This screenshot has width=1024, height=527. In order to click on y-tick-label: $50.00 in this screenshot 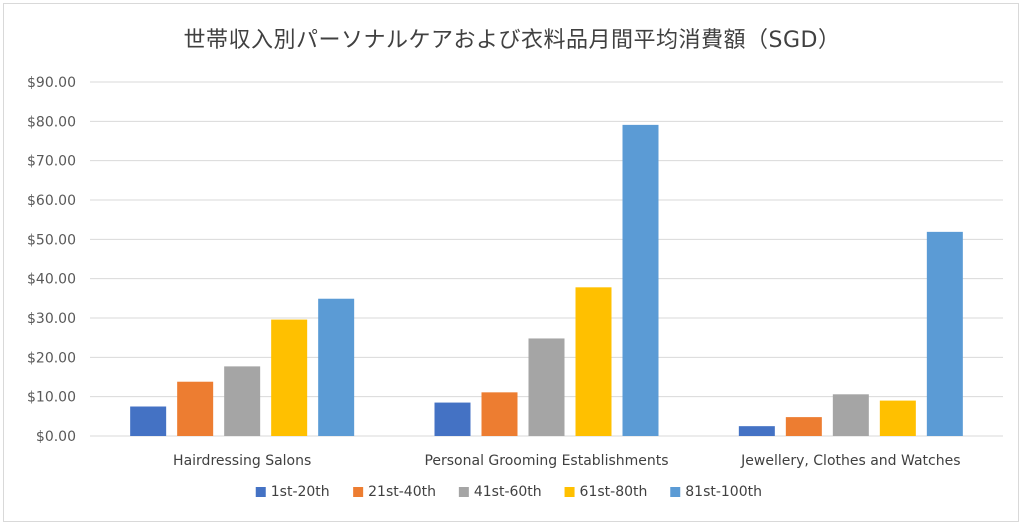, I will do `click(51, 240)`.